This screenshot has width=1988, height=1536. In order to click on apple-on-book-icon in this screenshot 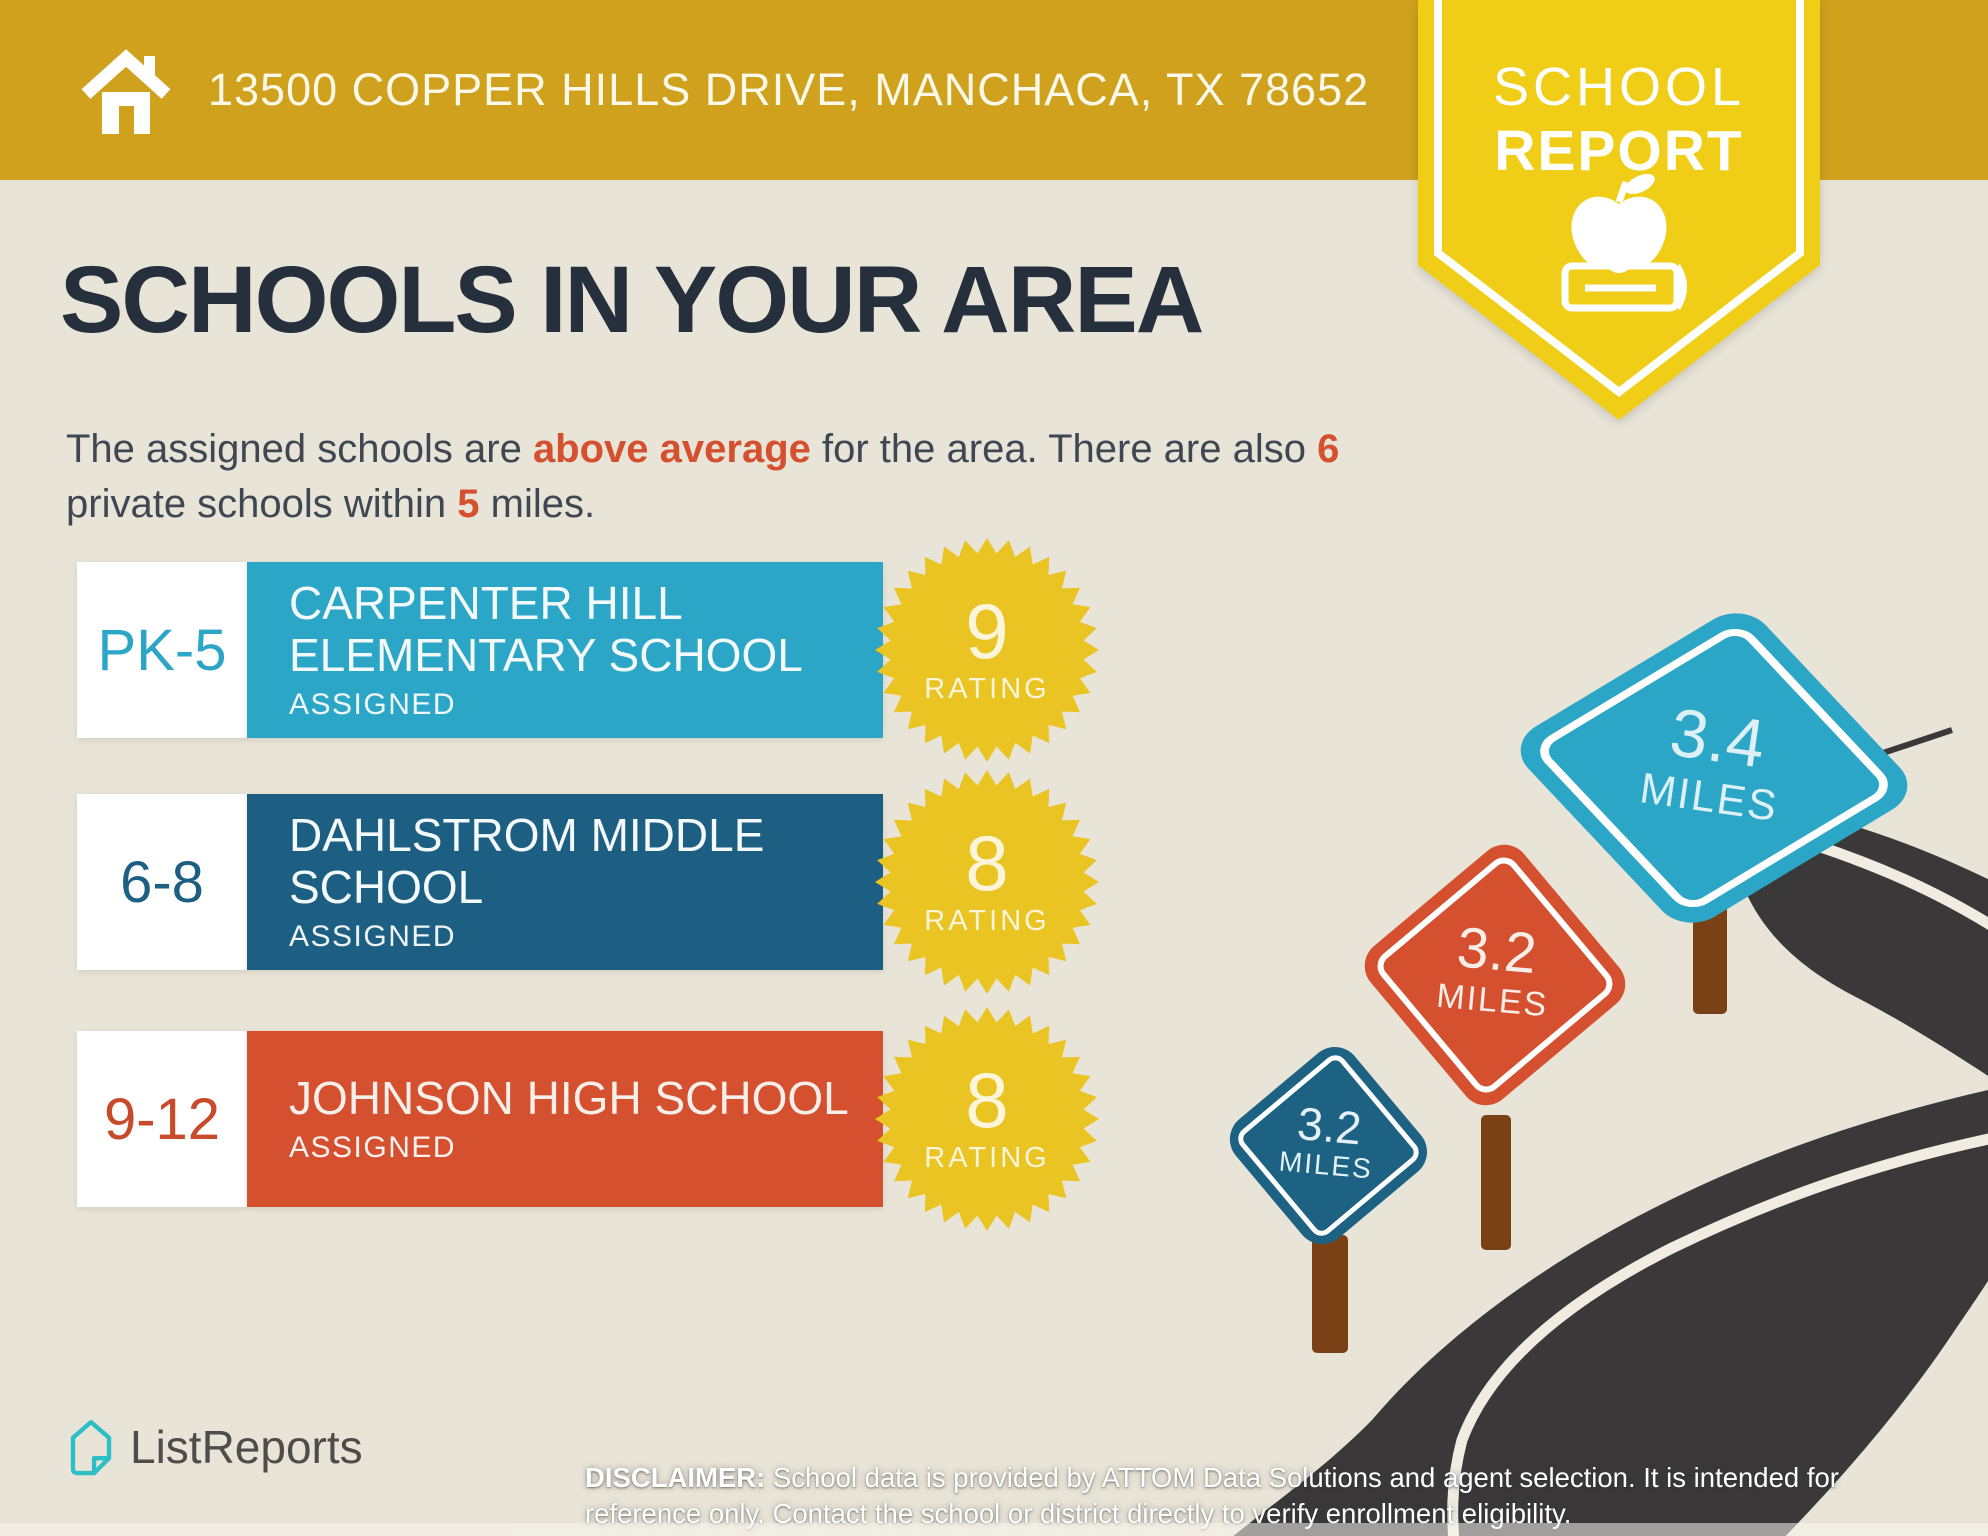, I will do `click(1624, 242)`.